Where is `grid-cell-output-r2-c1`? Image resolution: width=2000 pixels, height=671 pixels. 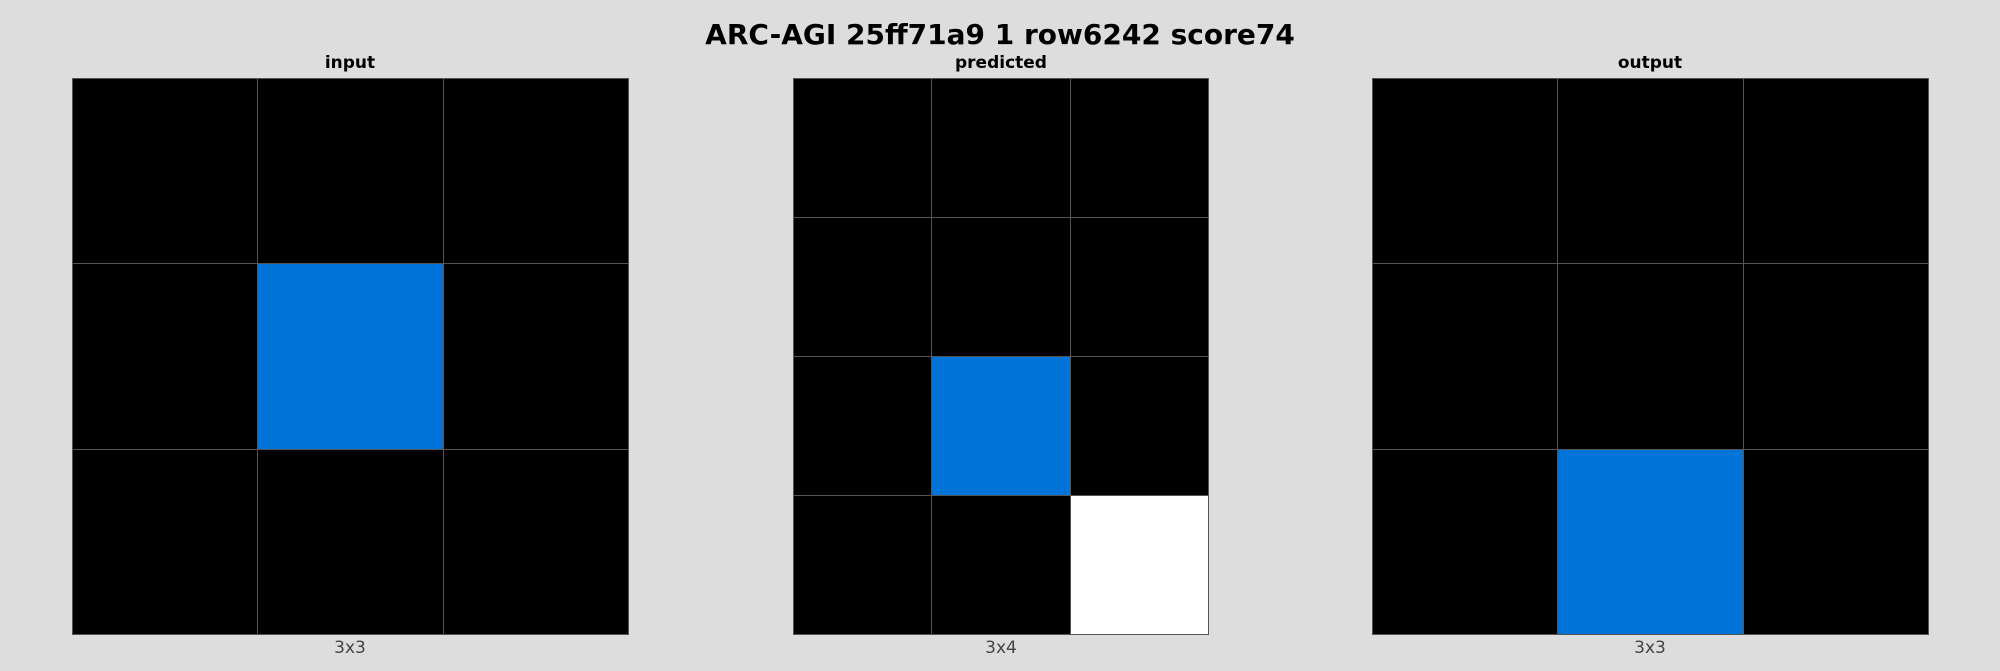
grid-cell-output-r2-c1 is located at coordinates (1650, 541).